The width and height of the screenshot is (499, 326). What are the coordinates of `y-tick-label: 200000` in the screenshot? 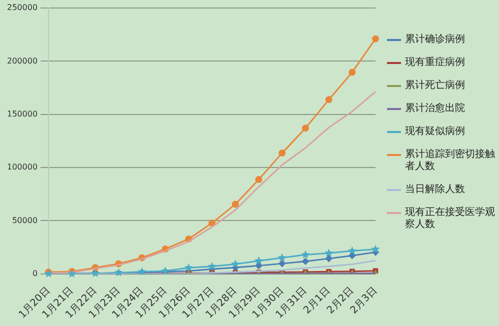 It's located at (22, 61).